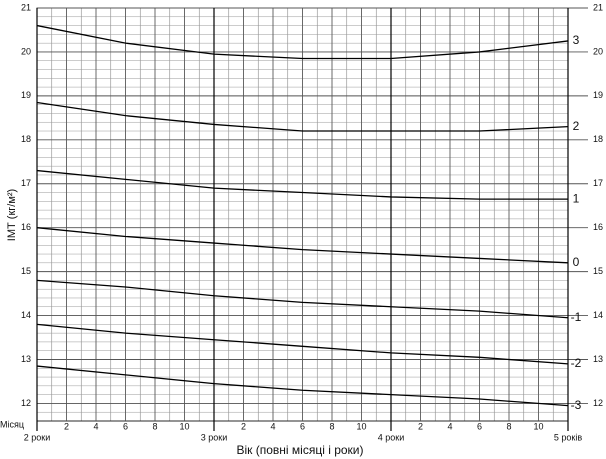 The image size is (606, 459). What do you see at coordinates (576, 363) in the screenshot?
I see `series-label: -2` at bounding box center [576, 363].